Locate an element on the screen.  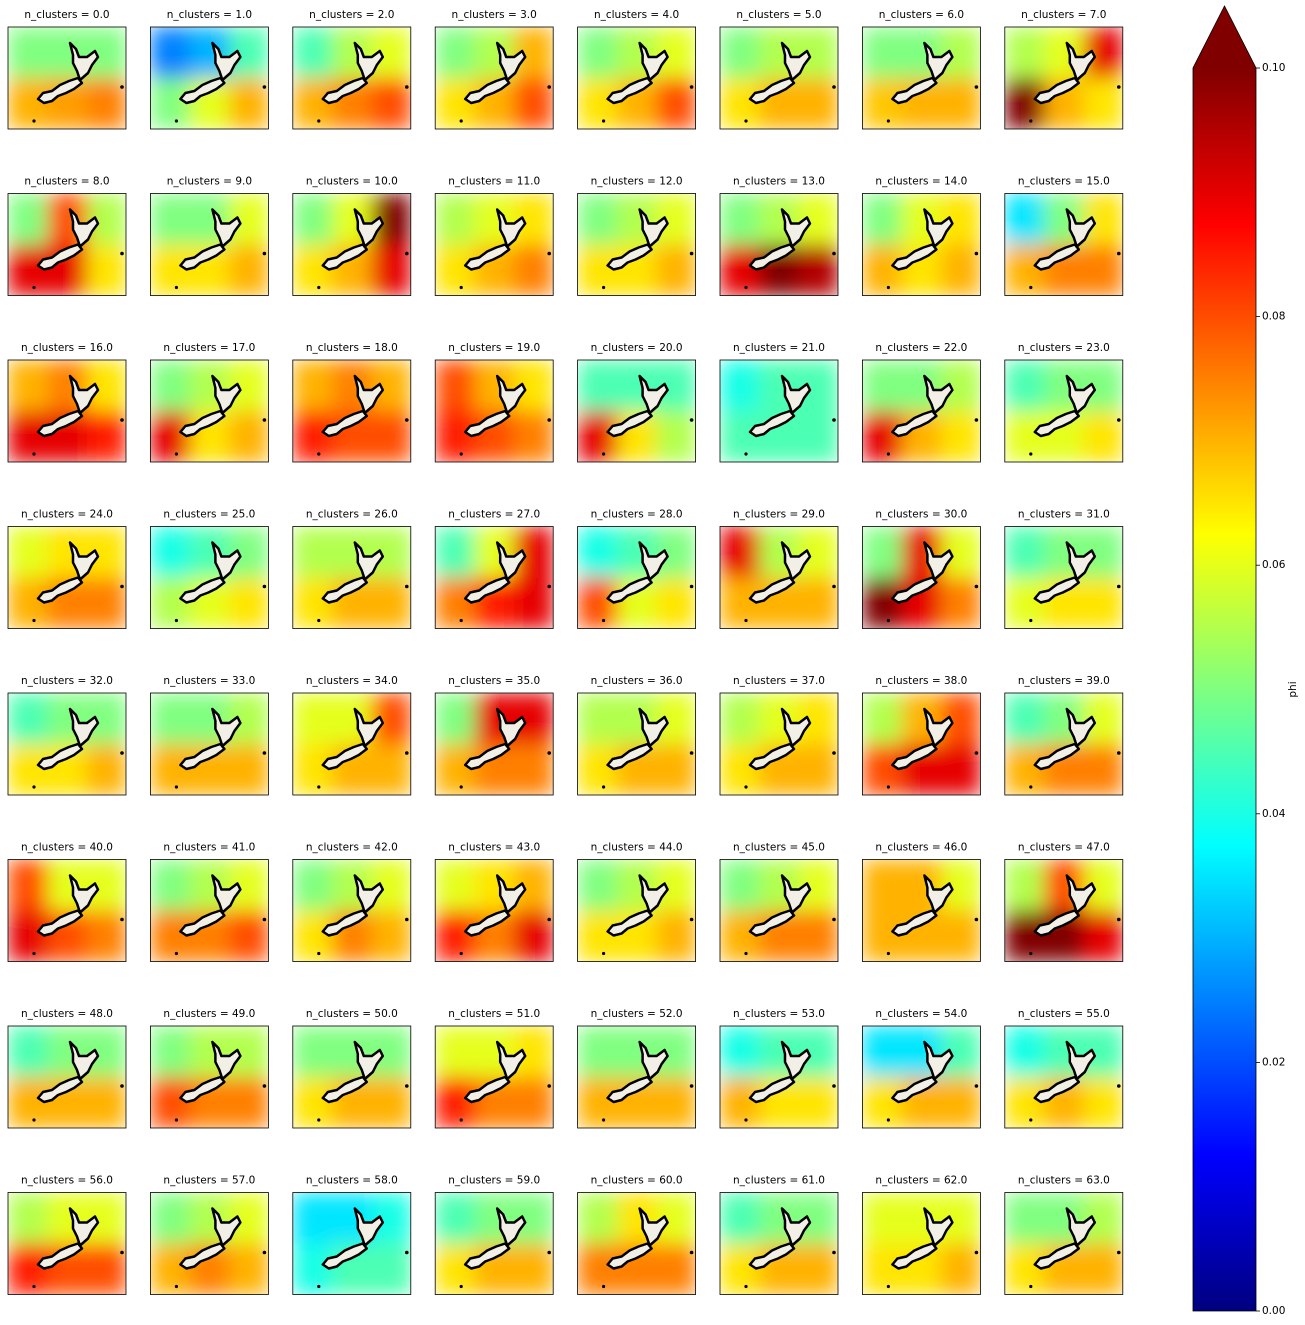
panel-title: n_clusters = 2.0 is located at coordinates (351, 15).